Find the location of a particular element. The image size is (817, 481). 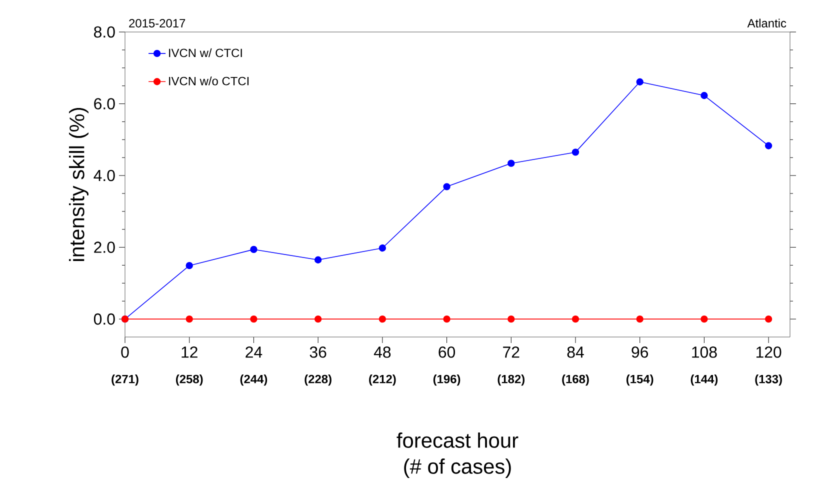

text: (258) is located at coordinates (189, 380).